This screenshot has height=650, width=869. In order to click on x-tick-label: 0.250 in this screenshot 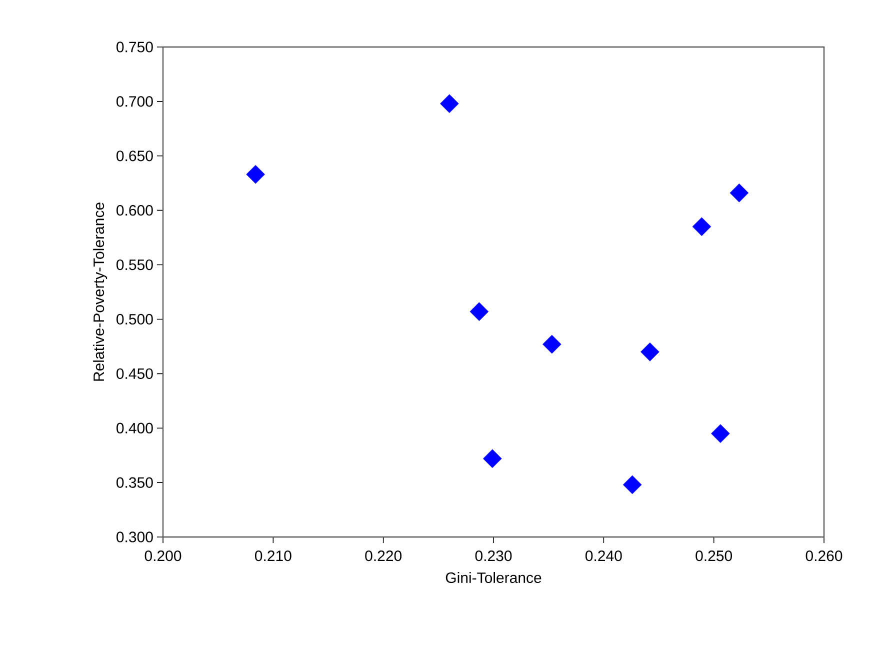, I will do `click(714, 556)`.